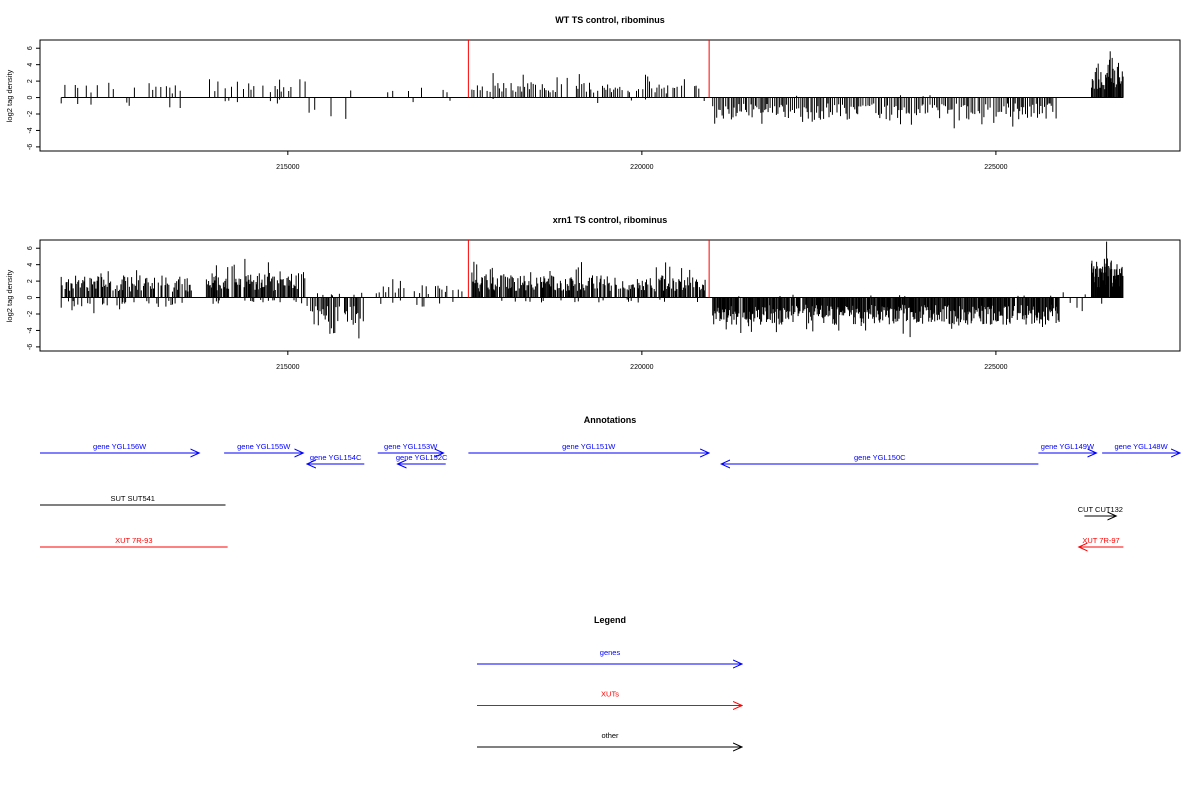 This screenshot has width=1200, height=800. What do you see at coordinates (1100, 540) in the screenshot?
I see `feature-label: XUT 7R-97` at bounding box center [1100, 540].